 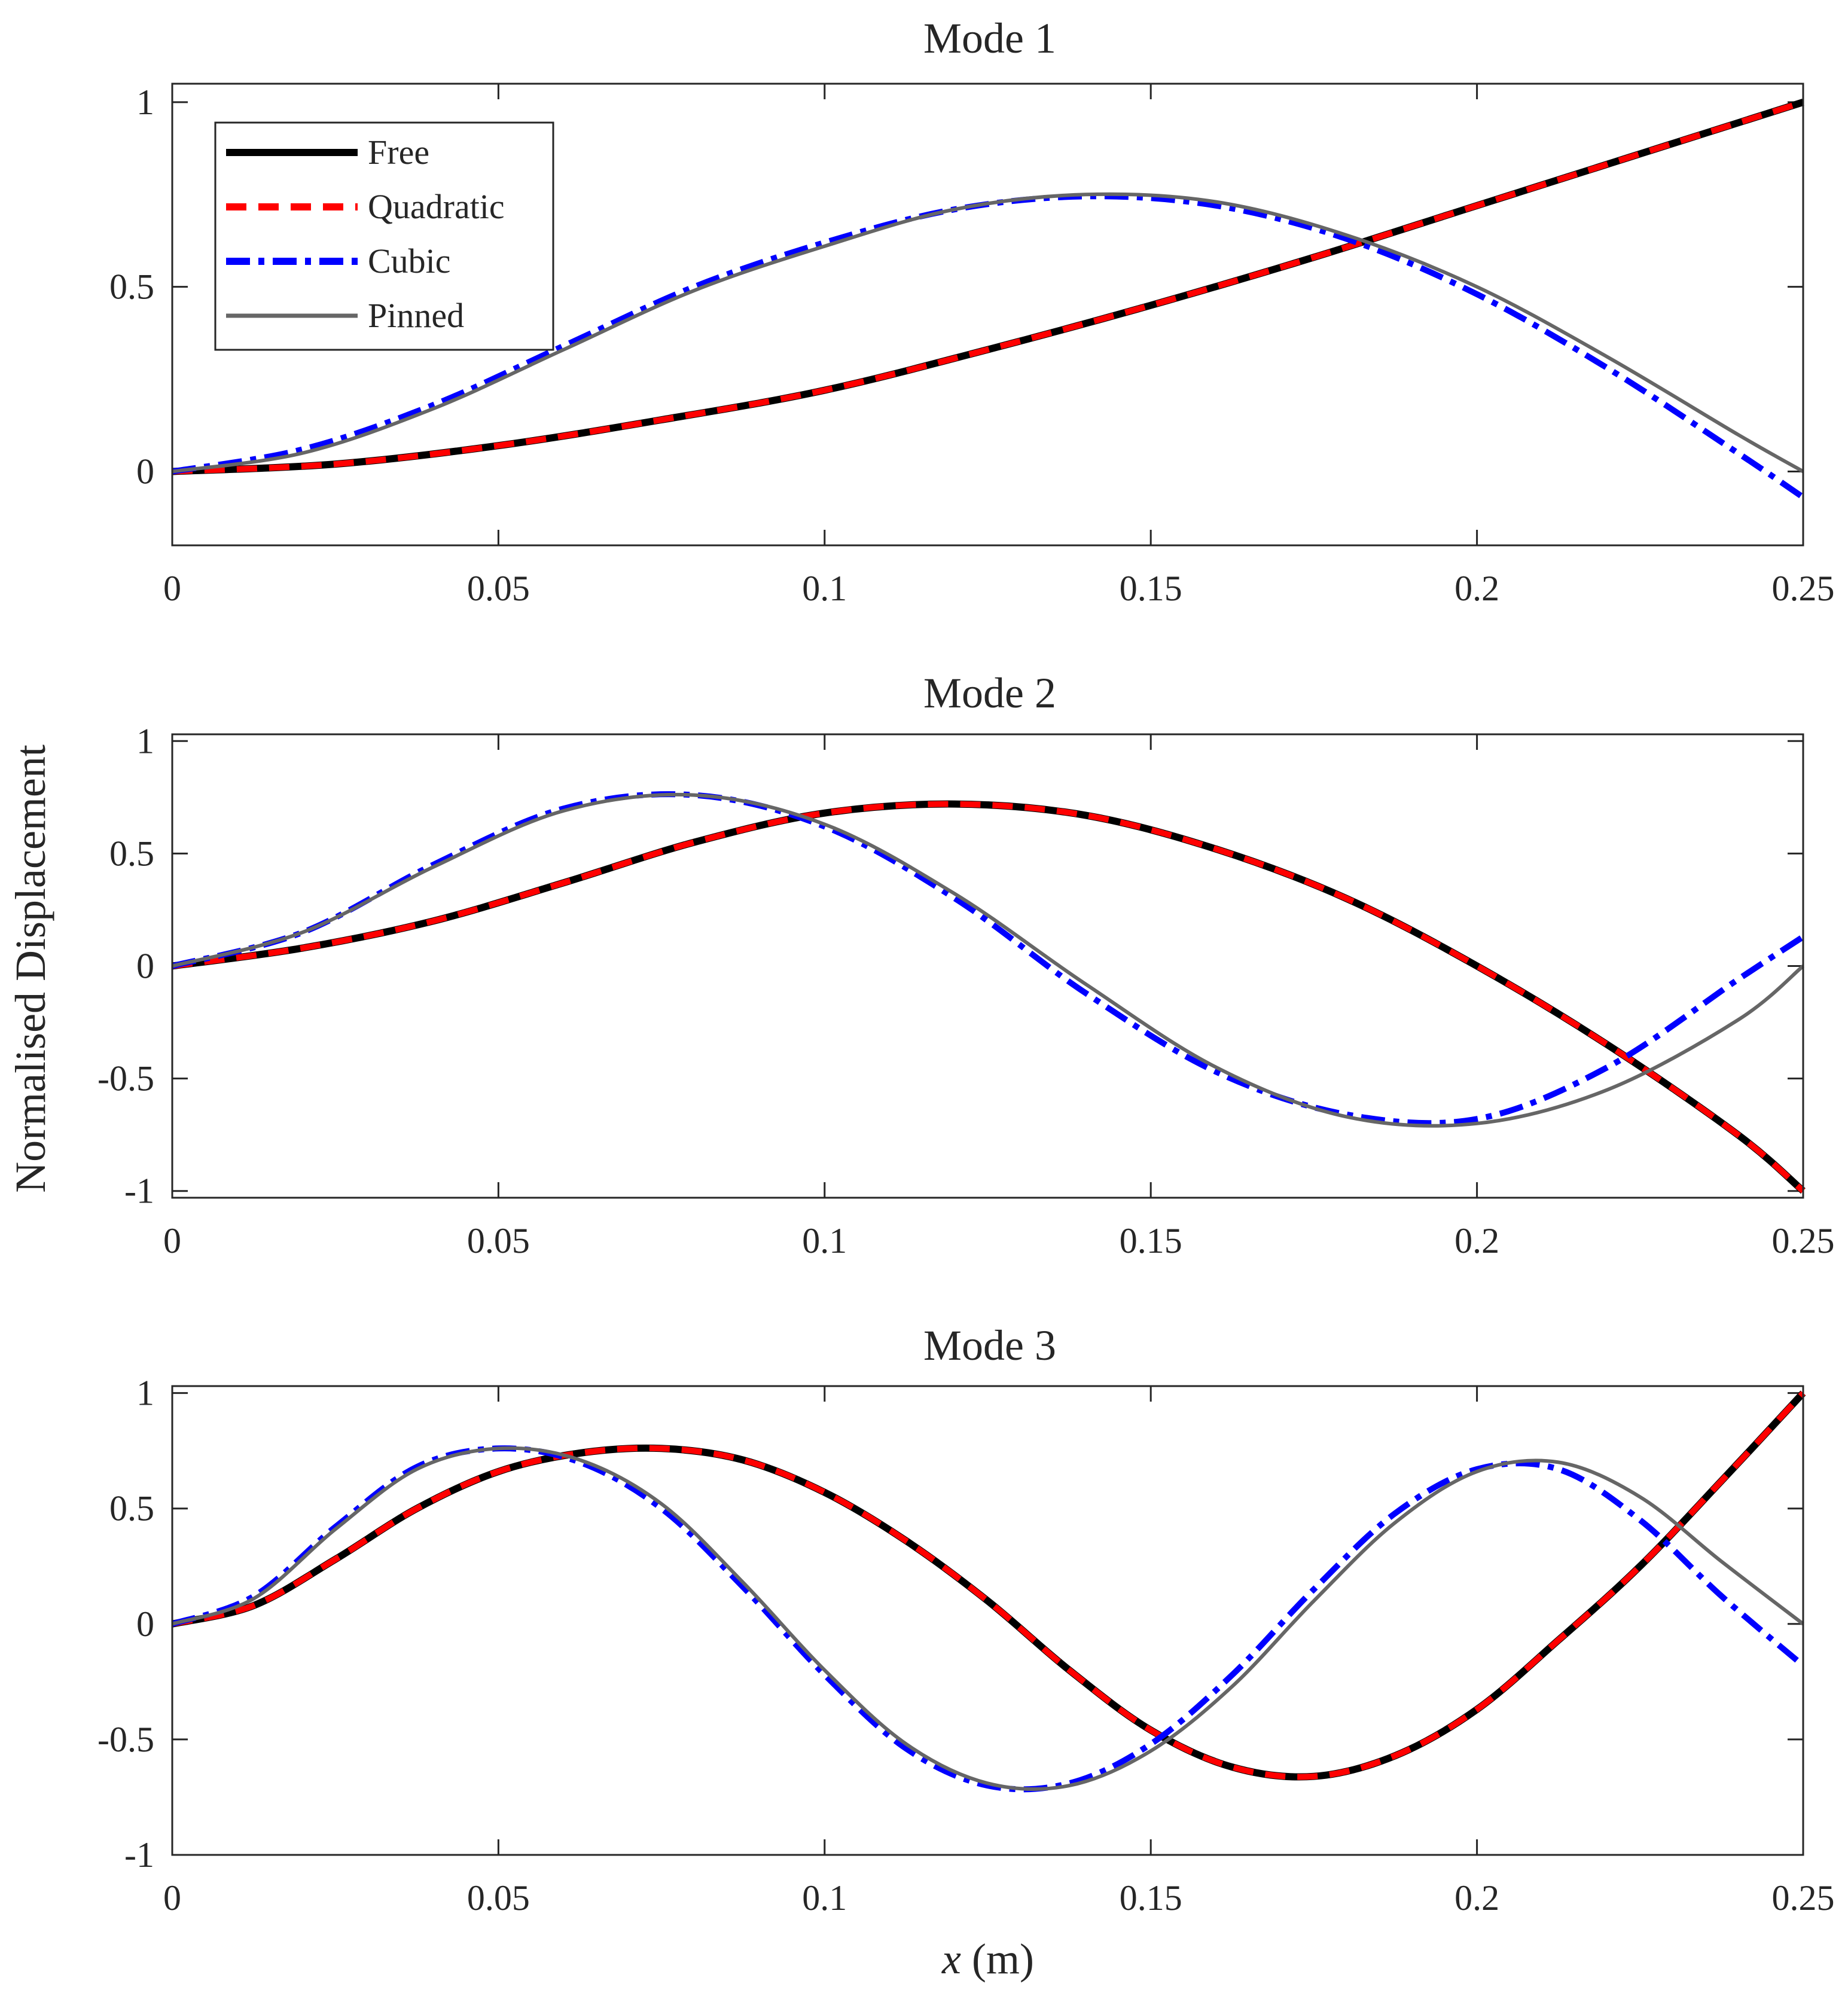 I want to click on panel-title: Mode 3, so click(x=989, y=1345).